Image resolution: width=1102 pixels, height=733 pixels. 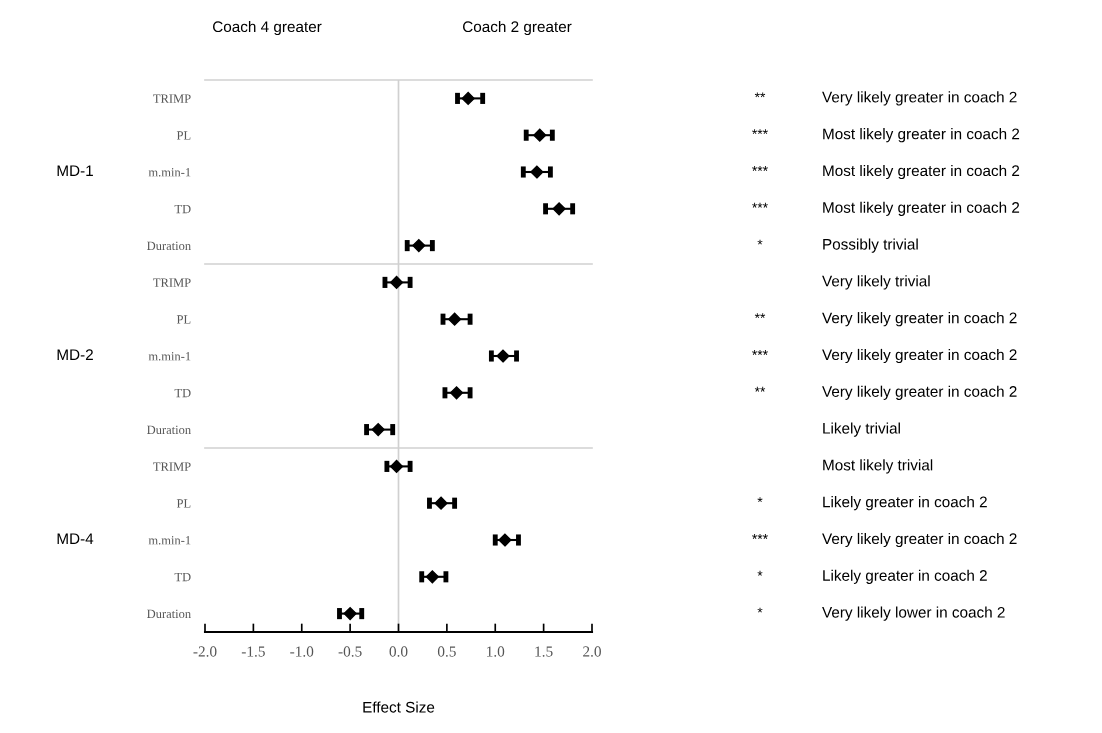 I want to click on x-tick-label: 0.5, so click(x=446, y=651).